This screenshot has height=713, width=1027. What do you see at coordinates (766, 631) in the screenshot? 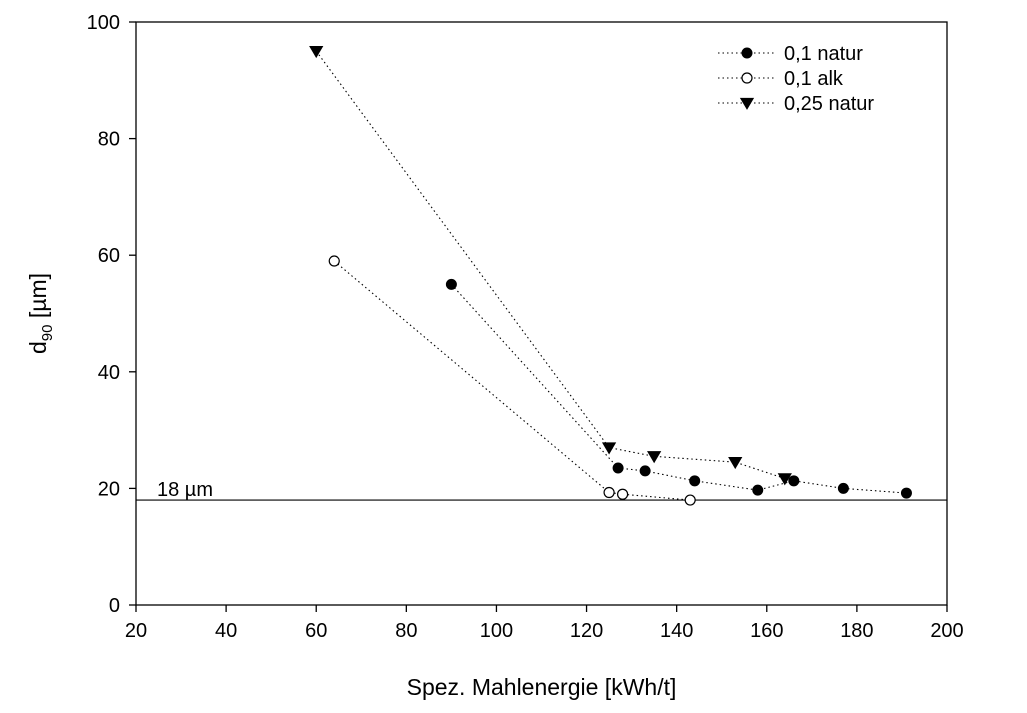
I see `x-tick-label: 160` at bounding box center [766, 631].